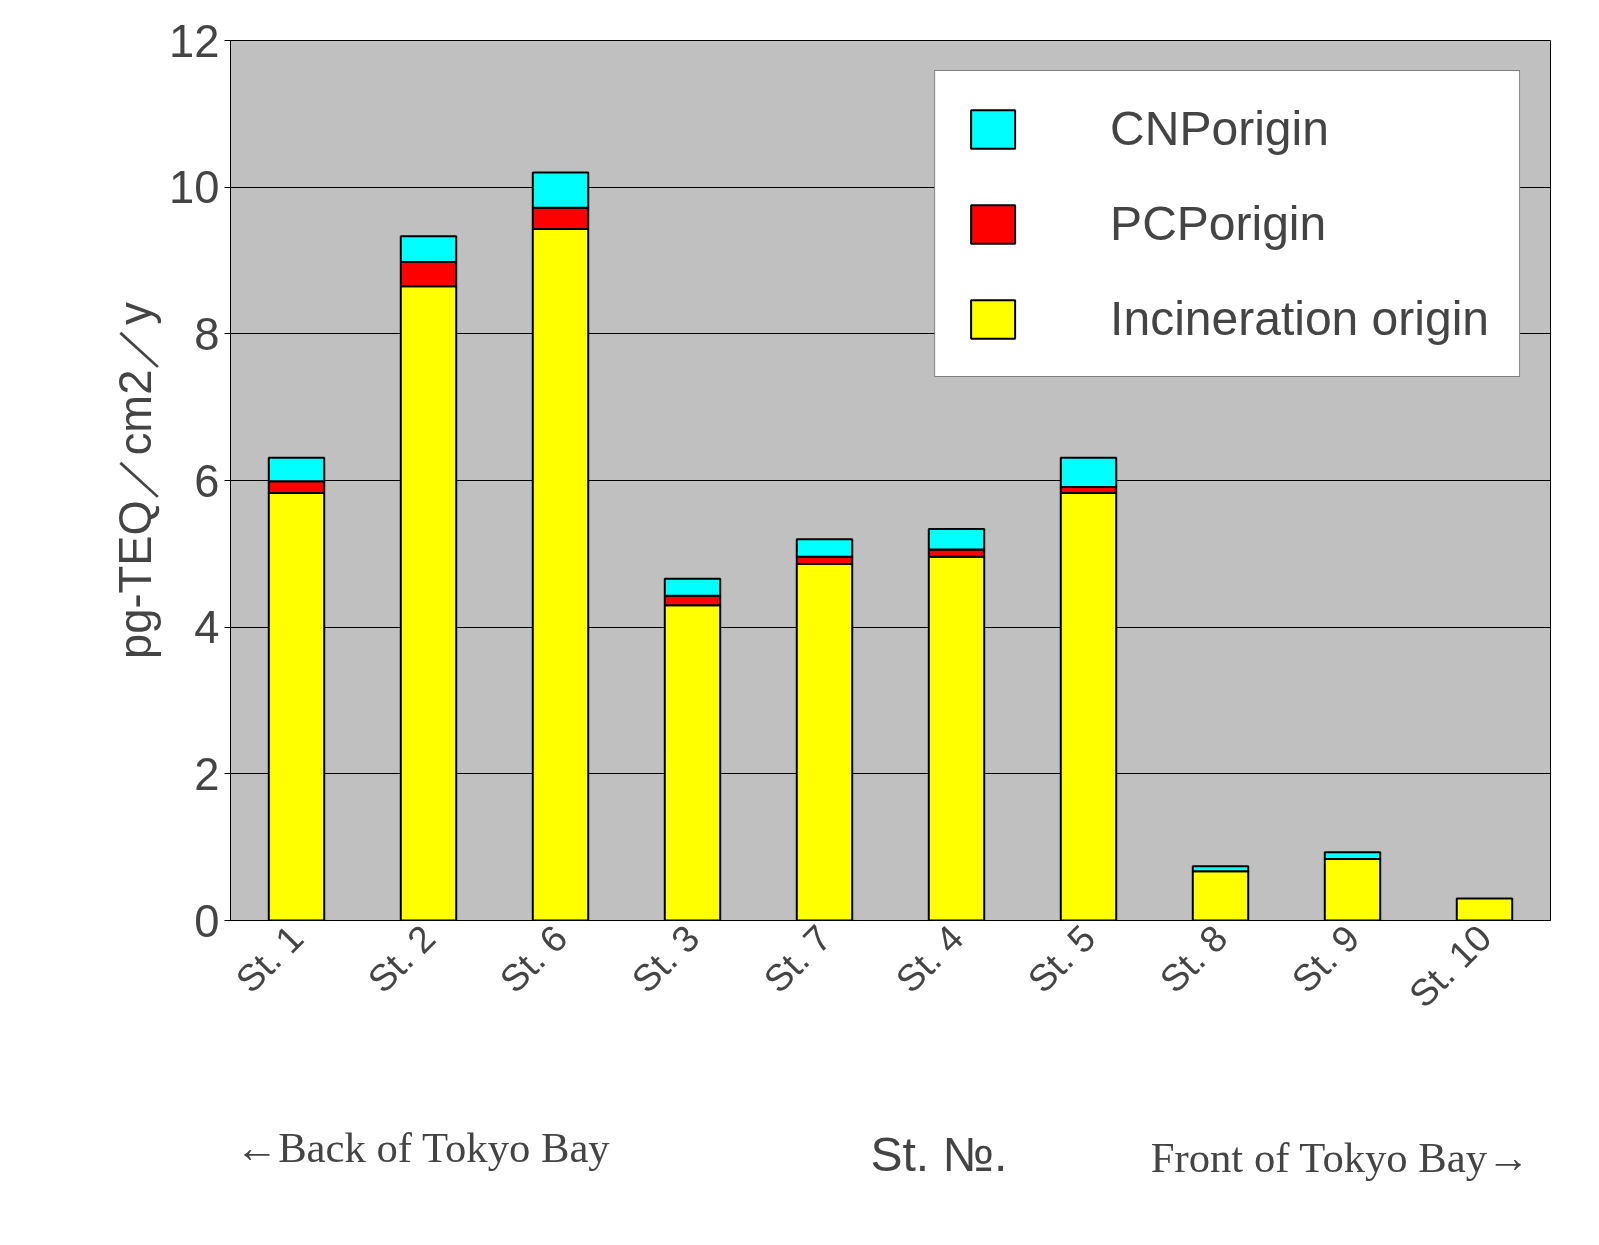 The height and width of the screenshot is (1245, 1599). What do you see at coordinates (207, 481) in the screenshot?
I see `y-tick-label: 6` at bounding box center [207, 481].